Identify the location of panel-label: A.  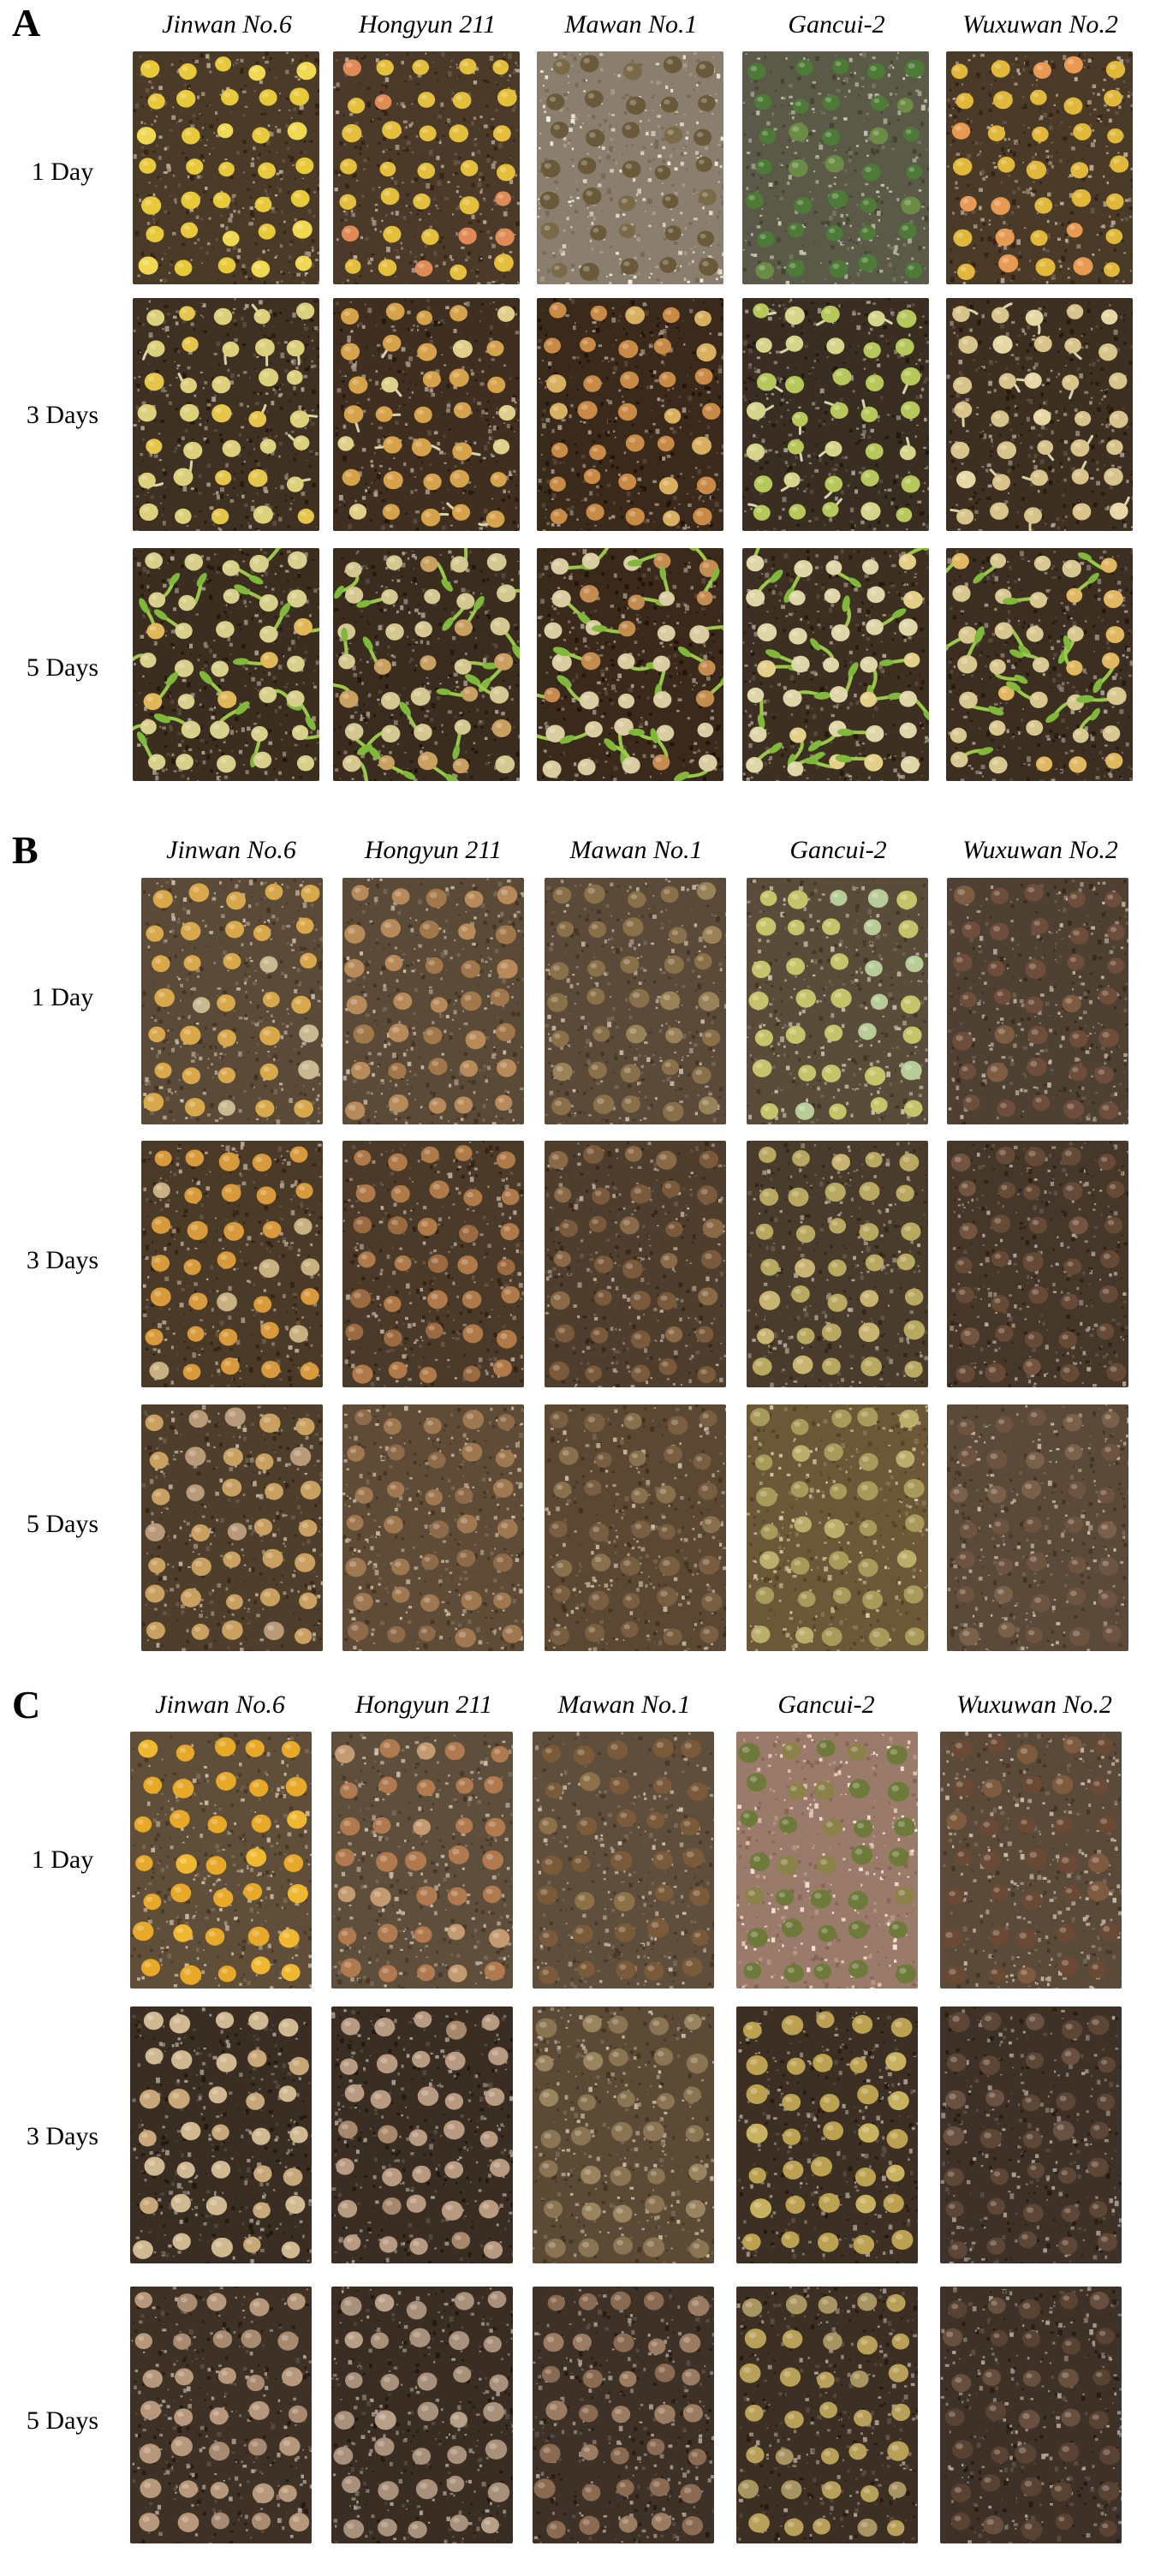
(26, 23).